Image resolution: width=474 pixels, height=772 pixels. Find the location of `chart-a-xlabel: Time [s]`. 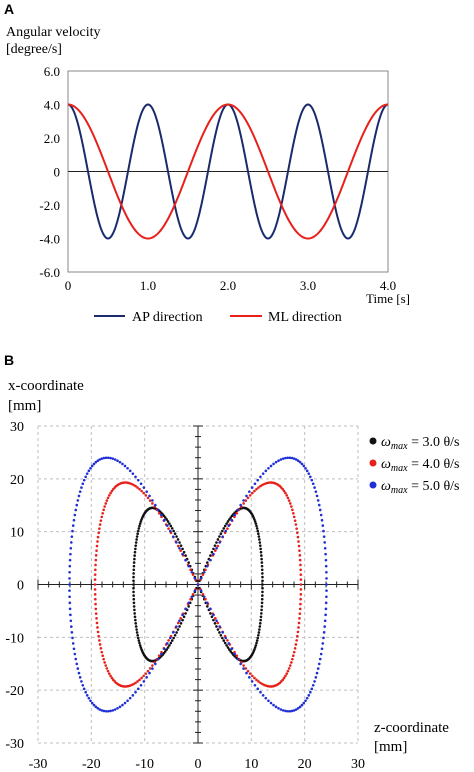

chart-a-xlabel: Time [s] is located at coordinates (388, 298).